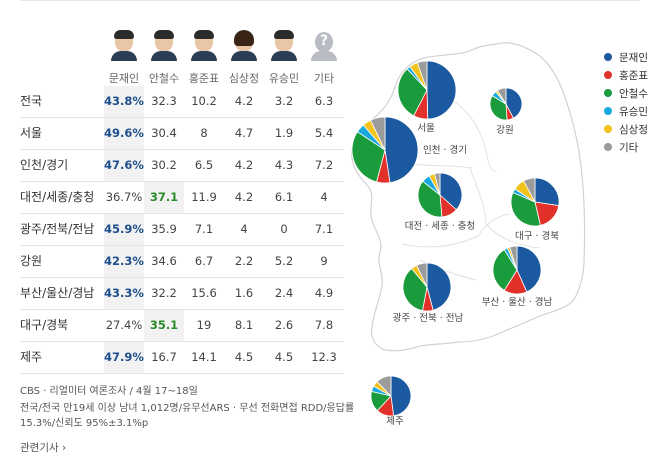 The image size is (660, 476). Describe the element at coordinates (204, 325) in the screenshot. I see `value-cell: 19` at that location.